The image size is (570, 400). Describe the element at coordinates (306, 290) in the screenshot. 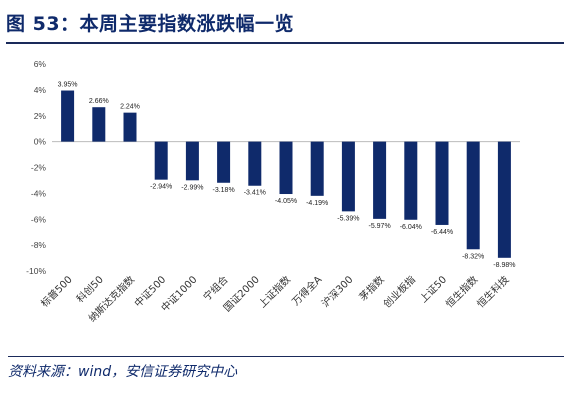

I see `category-label: 万得全A` at that location.